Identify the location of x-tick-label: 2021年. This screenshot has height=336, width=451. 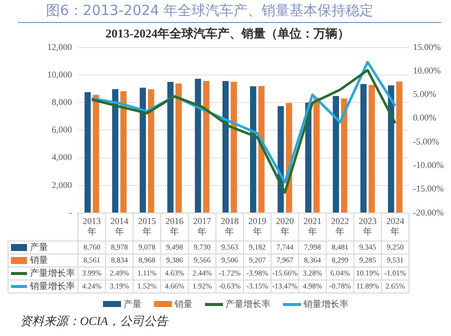
(312, 226).